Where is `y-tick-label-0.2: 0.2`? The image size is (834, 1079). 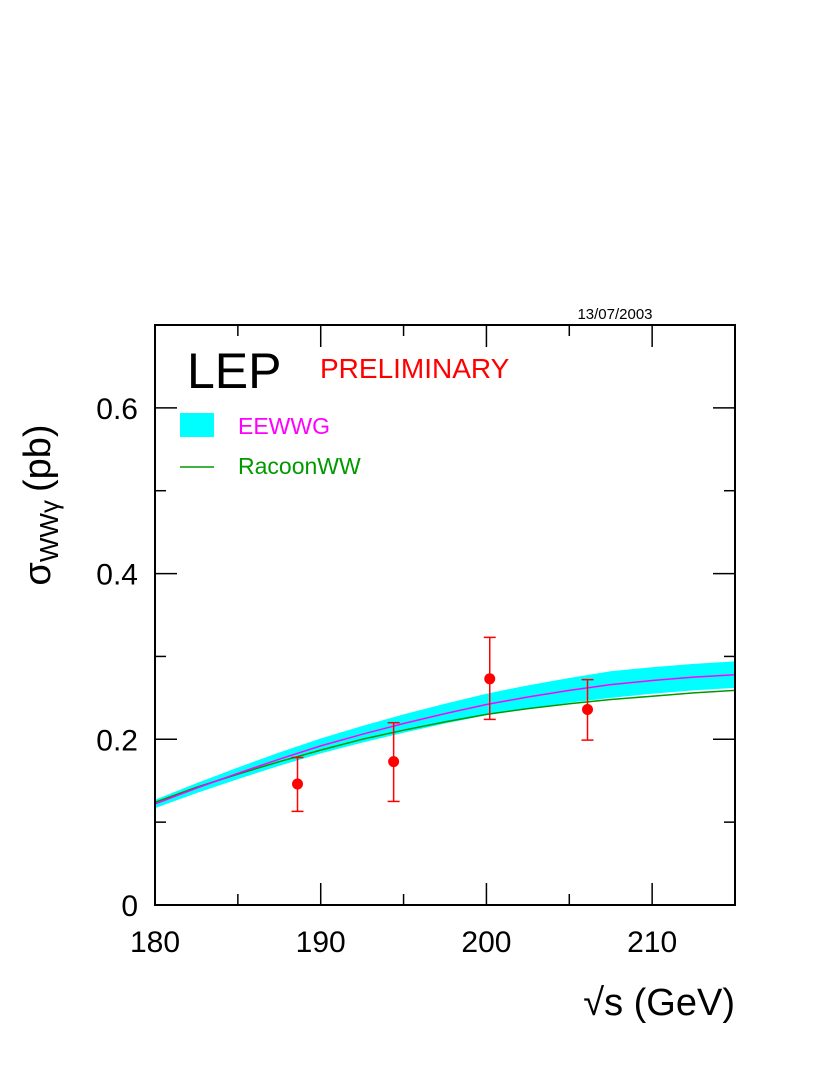
y-tick-label-0.2: 0.2 is located at coordinates (117, 740).